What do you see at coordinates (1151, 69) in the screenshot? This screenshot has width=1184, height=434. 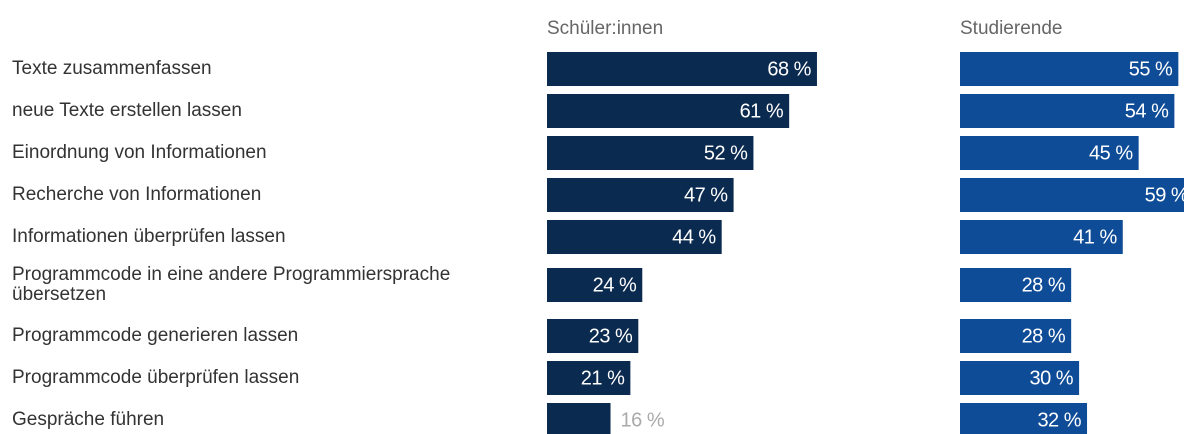 I see `value-label: 55 %` at bounding box center [1151, 69].